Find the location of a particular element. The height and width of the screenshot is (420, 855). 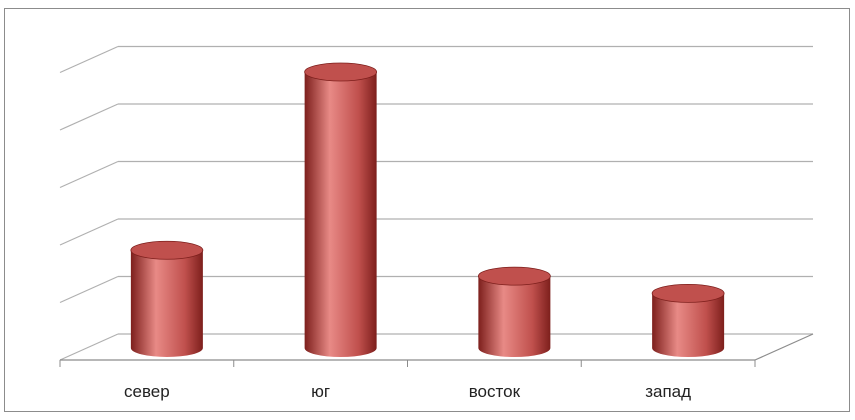

bar-юг is located at coordinates (341, 209).